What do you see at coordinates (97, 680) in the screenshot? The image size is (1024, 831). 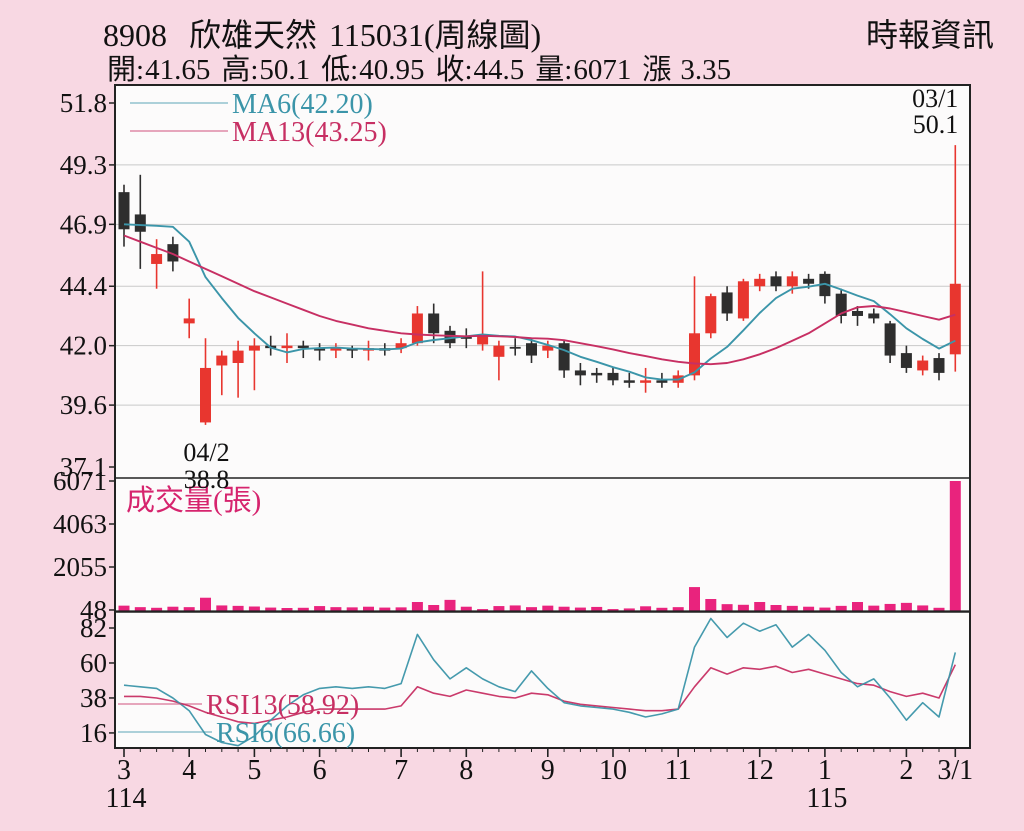 I see `y-axis-rsi: 82 60 38 16` at bounding box center [97, 680].